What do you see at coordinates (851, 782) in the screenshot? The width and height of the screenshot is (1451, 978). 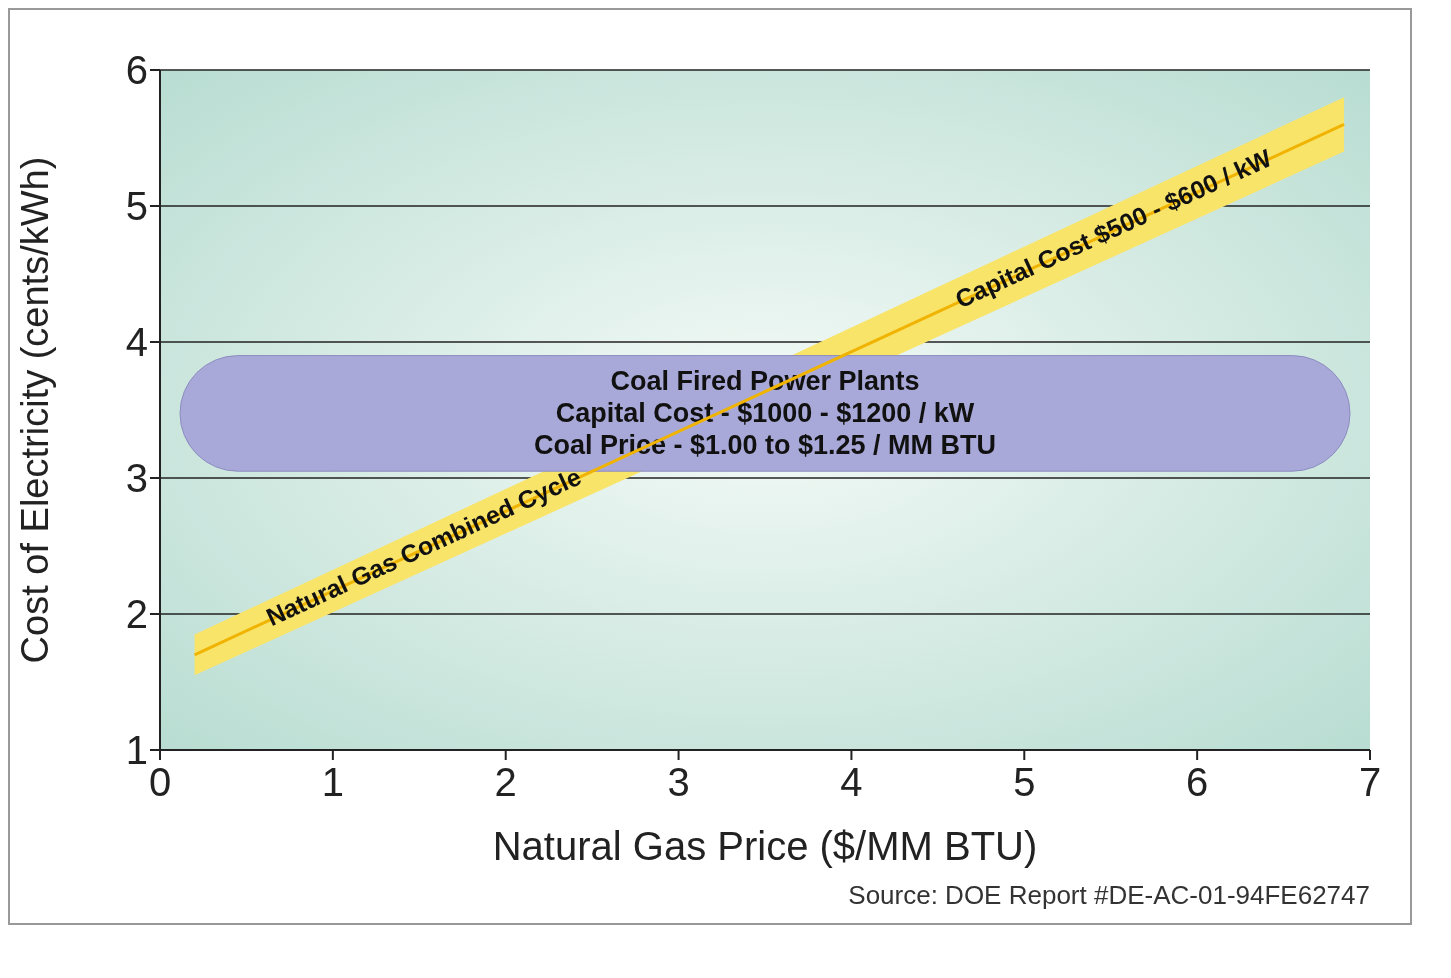 I see `x-tick-label: 4` at bounding box center [851, 782].